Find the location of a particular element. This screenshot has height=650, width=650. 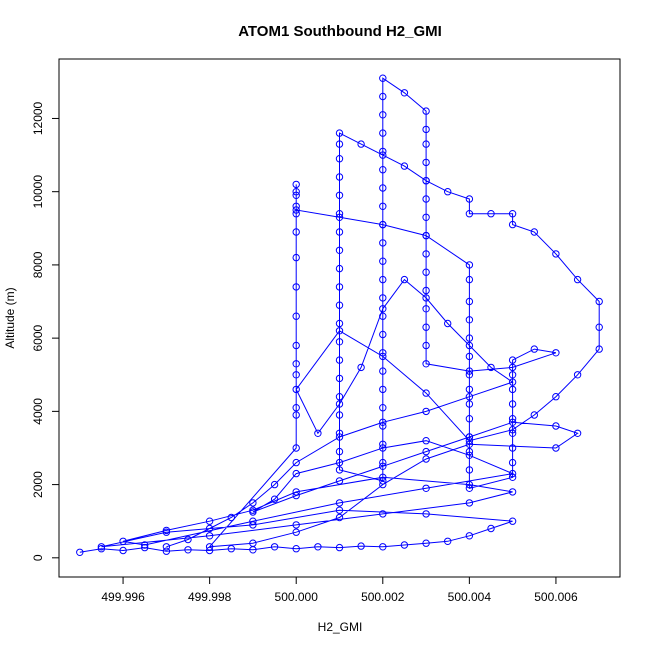

x-tick-label: 500.004 is located at coordinates (470, 597).